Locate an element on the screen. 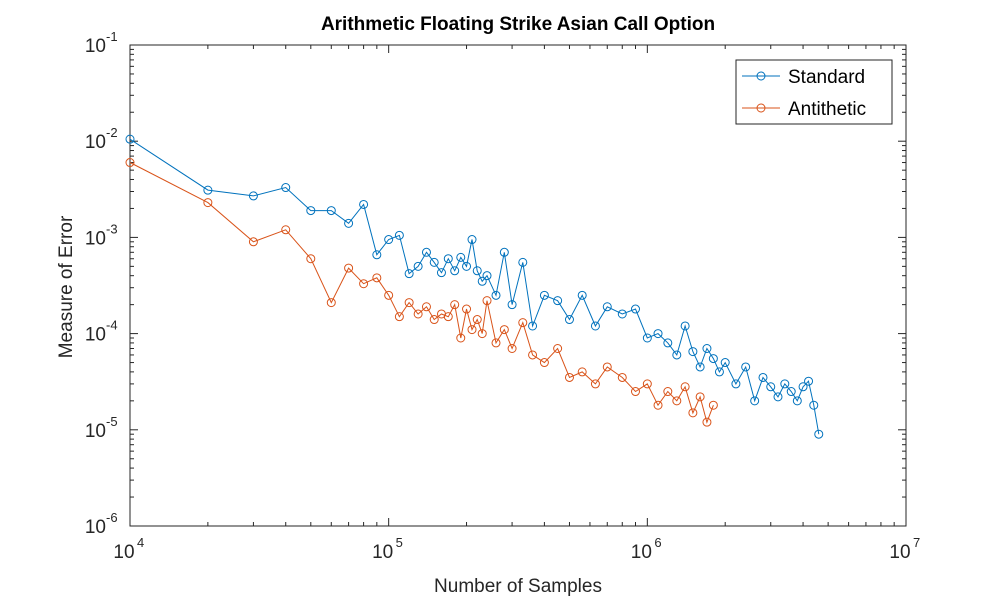 Image resolution: width=1000 pixels, height=600 pixels. y-axis-label: Measure of Error is located at coordinates (66, 286).